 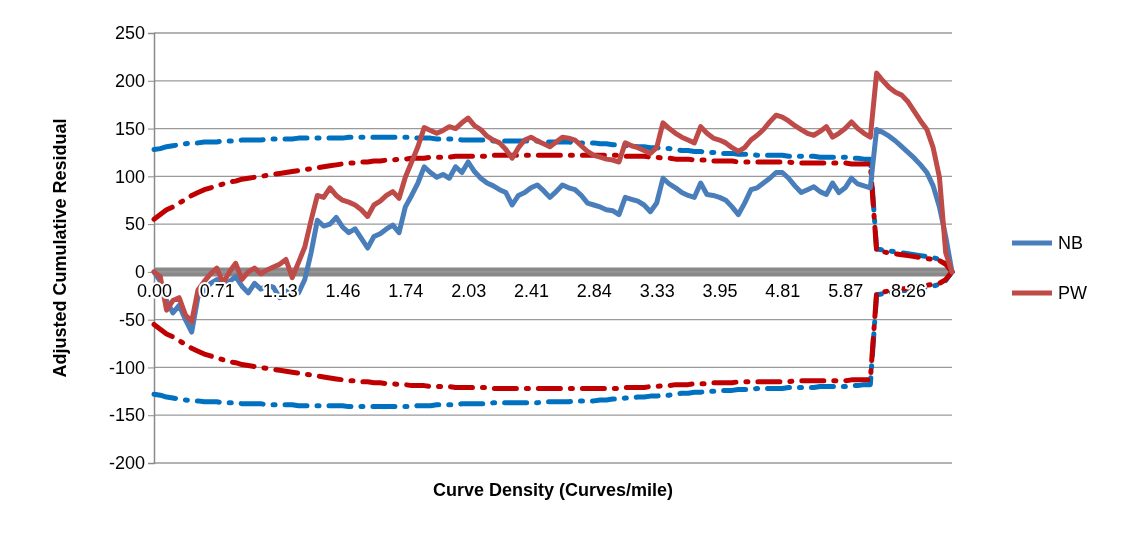 I want to click on y-tick-label: -50, so click(x=131, y=319).